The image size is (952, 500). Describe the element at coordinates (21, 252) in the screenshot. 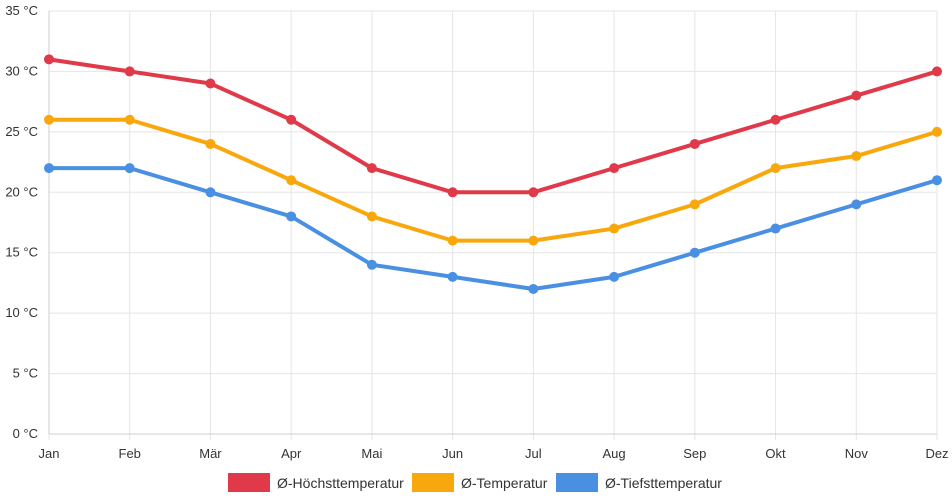

I see `y-tick-label: 15 °C` at that location.